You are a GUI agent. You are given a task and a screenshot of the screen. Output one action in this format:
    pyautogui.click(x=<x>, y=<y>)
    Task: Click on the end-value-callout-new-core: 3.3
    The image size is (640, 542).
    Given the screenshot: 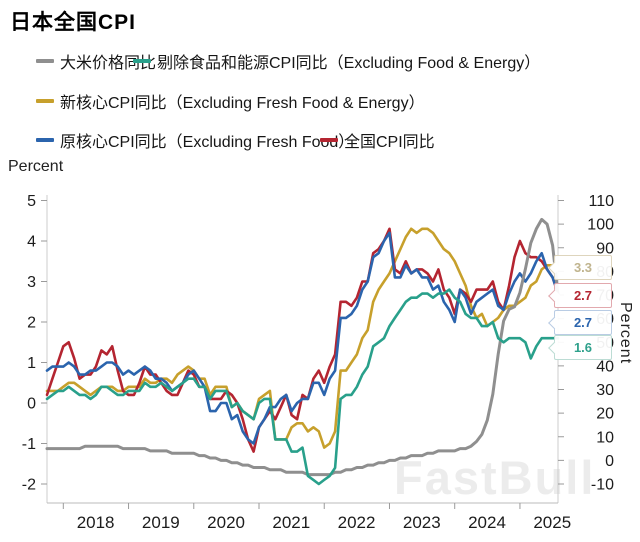 What is the action you would take?
    pyautogui.click(x=583, y=267)
    